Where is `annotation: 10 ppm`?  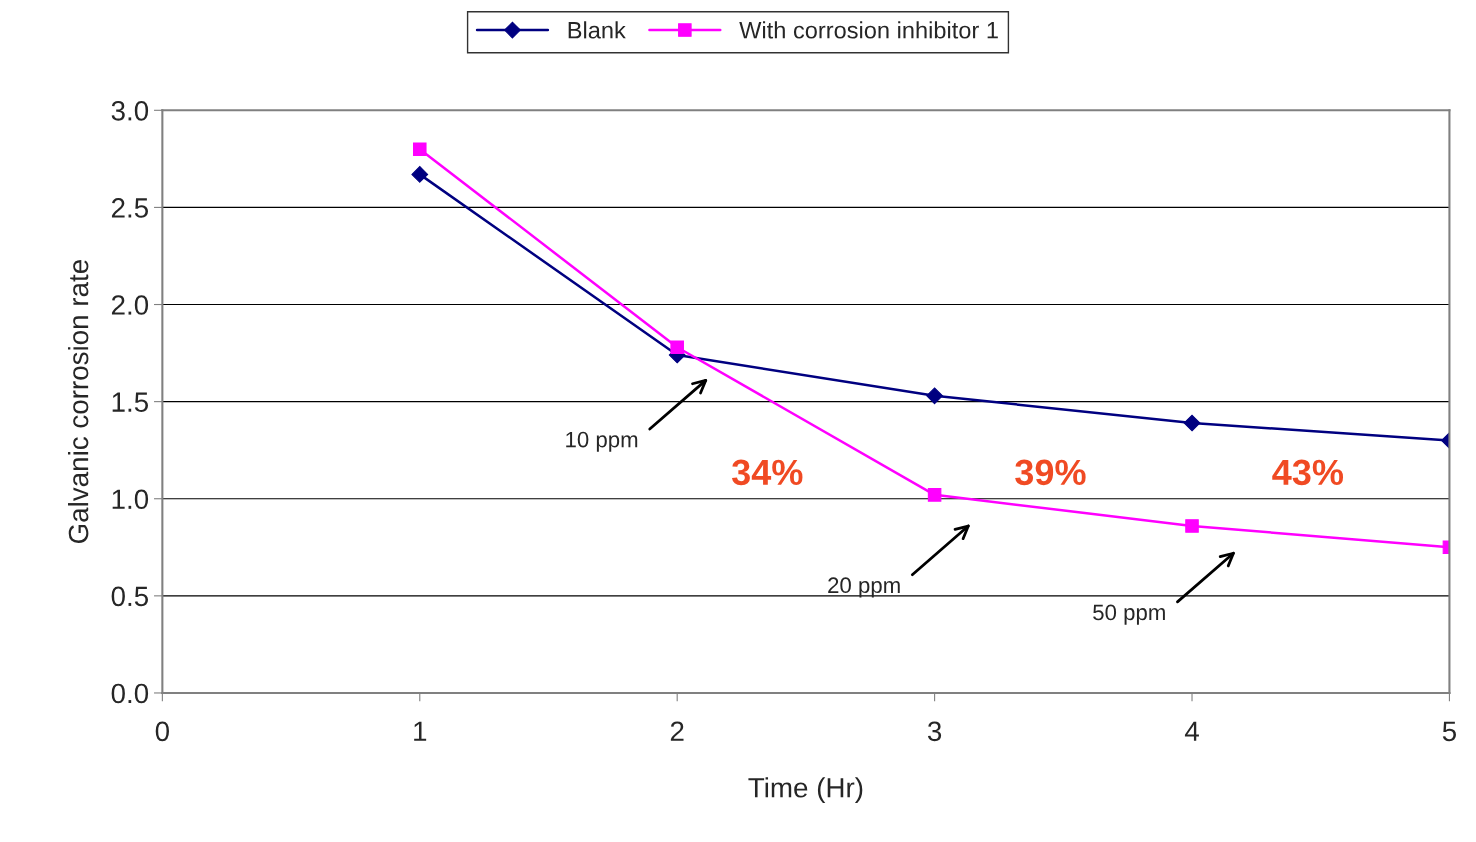
annotation: 10 ppm is located at coordinates (602, 441).